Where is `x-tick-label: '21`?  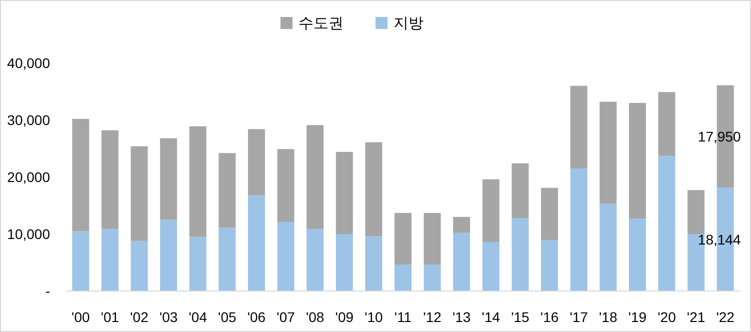 x-tick-label: '21 is located at coordinates (696, 317).